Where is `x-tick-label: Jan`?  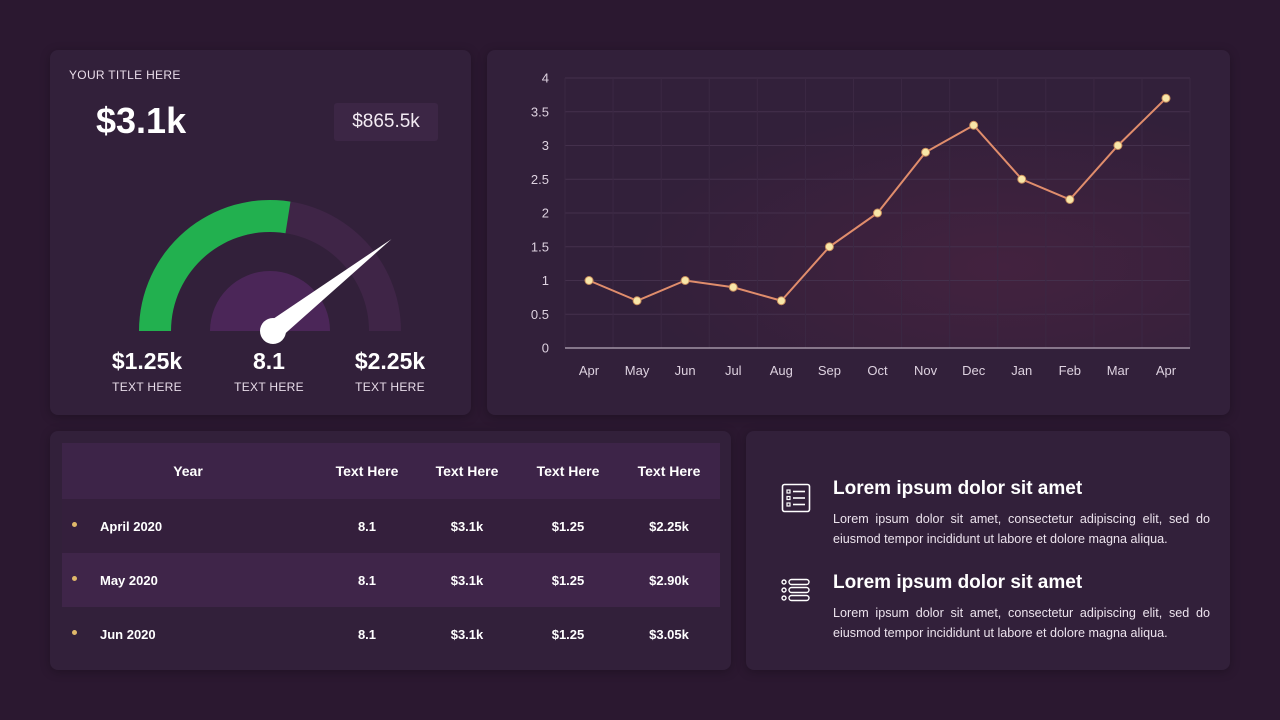 x-tick-label: Jan is located at coordinates (1021, 370).